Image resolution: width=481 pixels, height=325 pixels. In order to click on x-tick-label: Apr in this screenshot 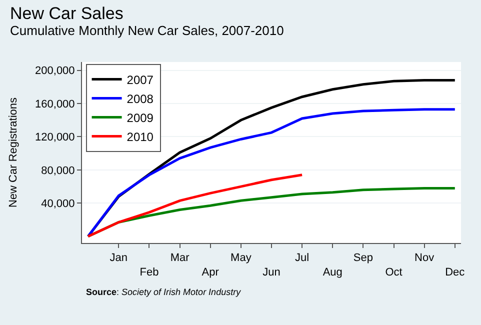, I will do `click(211, 272)`.